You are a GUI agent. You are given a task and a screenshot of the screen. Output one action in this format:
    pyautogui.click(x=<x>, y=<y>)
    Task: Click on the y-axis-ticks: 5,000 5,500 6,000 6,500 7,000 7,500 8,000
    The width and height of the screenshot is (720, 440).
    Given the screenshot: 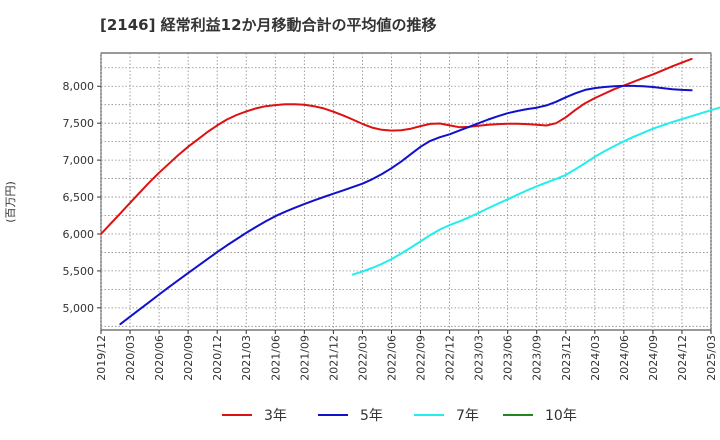 What is the action you would take?
    pyautogui.click(x=82, y=197)
    